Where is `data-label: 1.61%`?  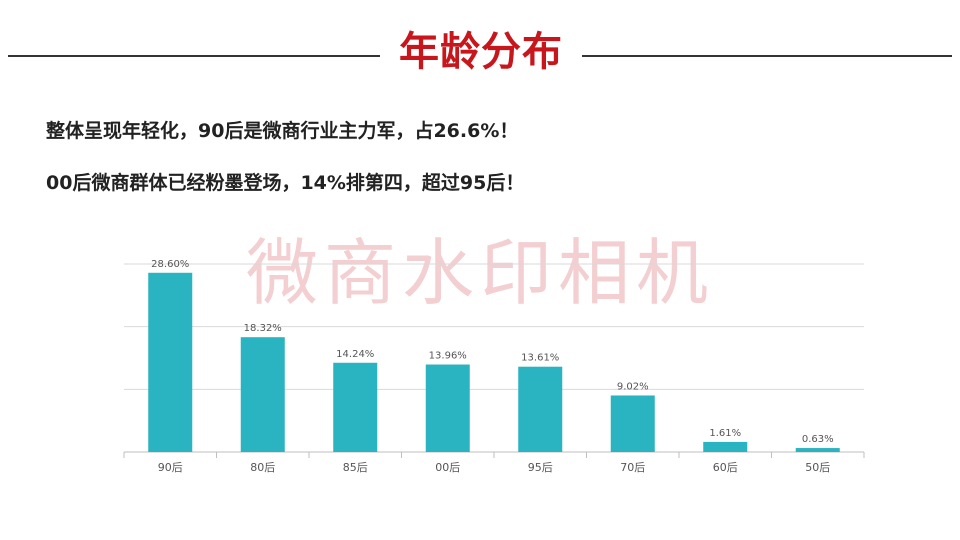 data-label: 1.61% is located at coordinates (725, 433).